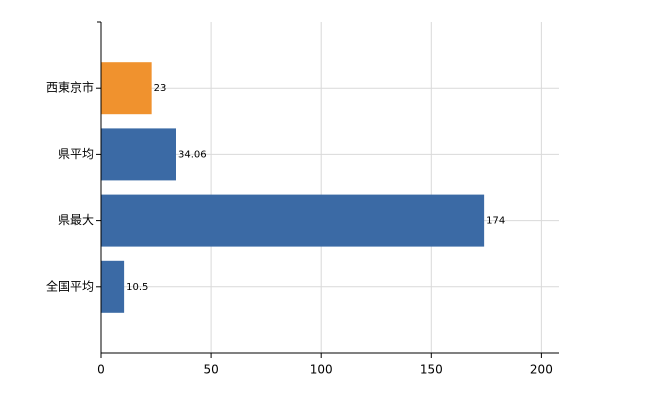 This screenshot has height=400, width=650. What do you see at coordinates (137, 287) in the screenshot?
I see `value-label: 10.5` at bounding box center [137, 287].